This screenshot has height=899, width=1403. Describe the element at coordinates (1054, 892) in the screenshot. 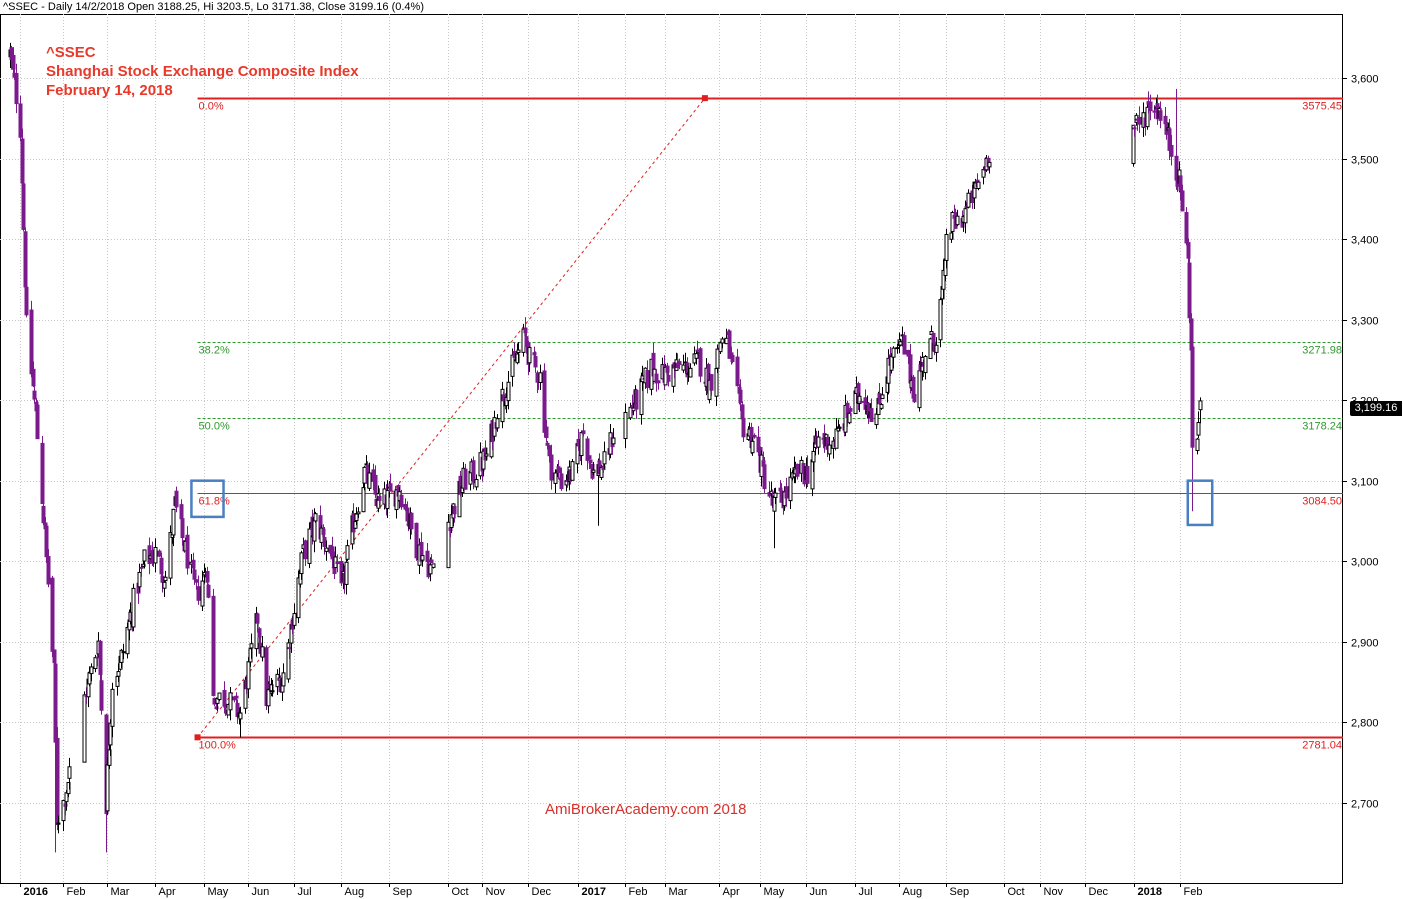

I see `x-tick-label: Nov` at that location.